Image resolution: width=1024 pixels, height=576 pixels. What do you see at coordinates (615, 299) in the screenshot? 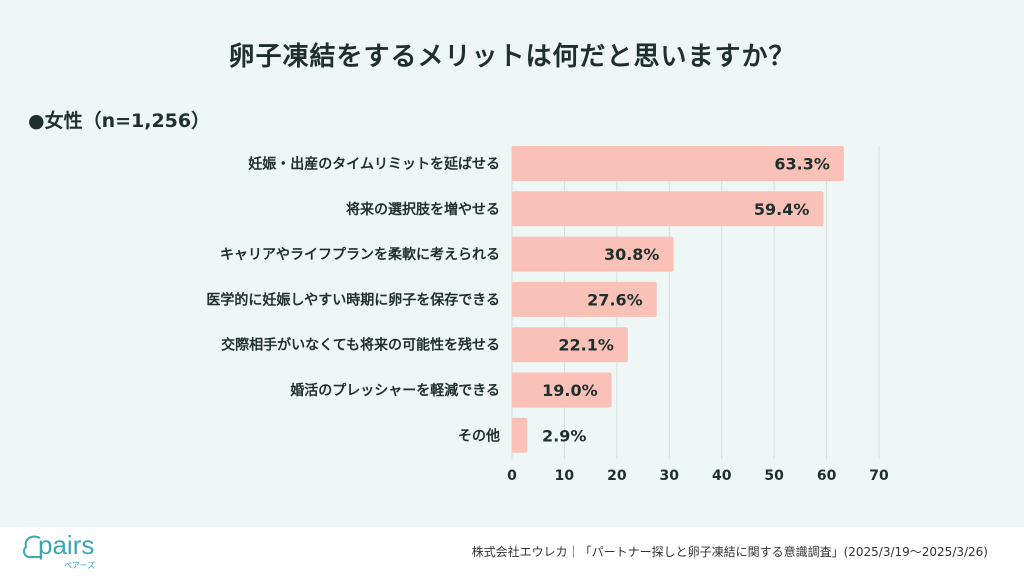
I see `data-label: 27.6%` at bounding box center [615, 299].